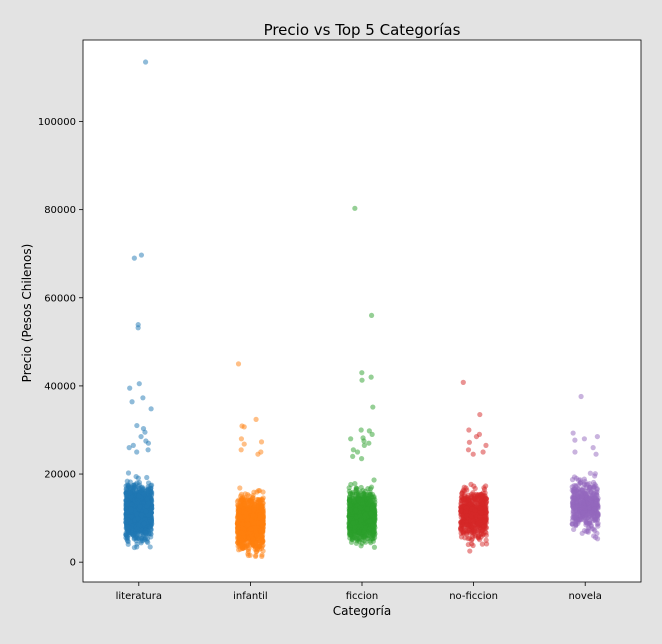 This screenshot has width=662, height=644. I want to click on x-tick-label-ficcion: ficcion, so click(362, 596).